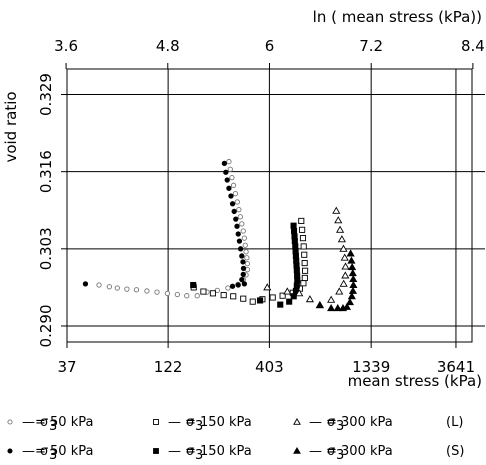 The image size is (486, 465). Describe the element at coordinates (46, 325) in the screenshot. I see `y-tick-label: 0.290` at that location.